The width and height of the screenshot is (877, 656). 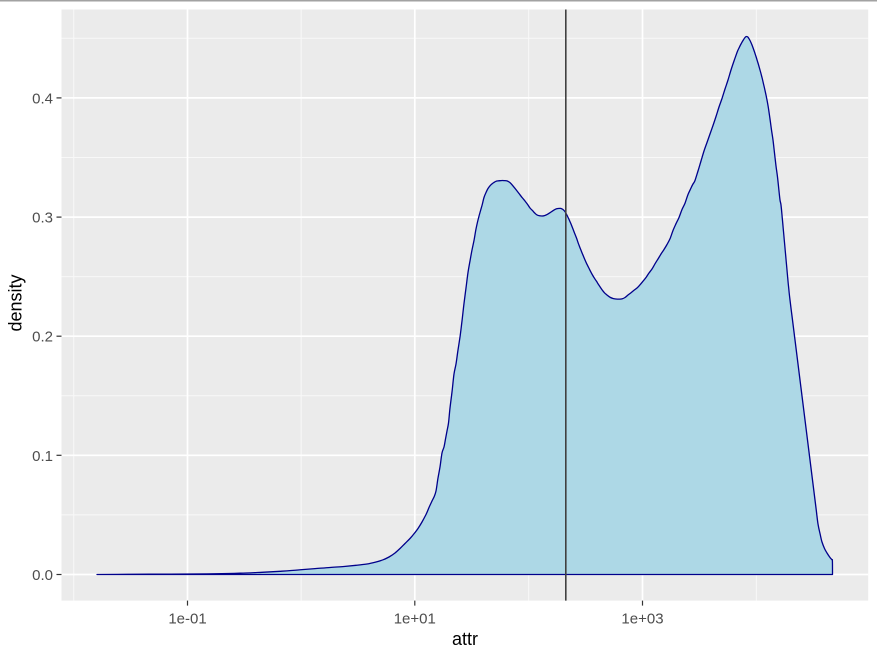 I want to click on svg-text: 1e+03, so click(x=642, y=619).